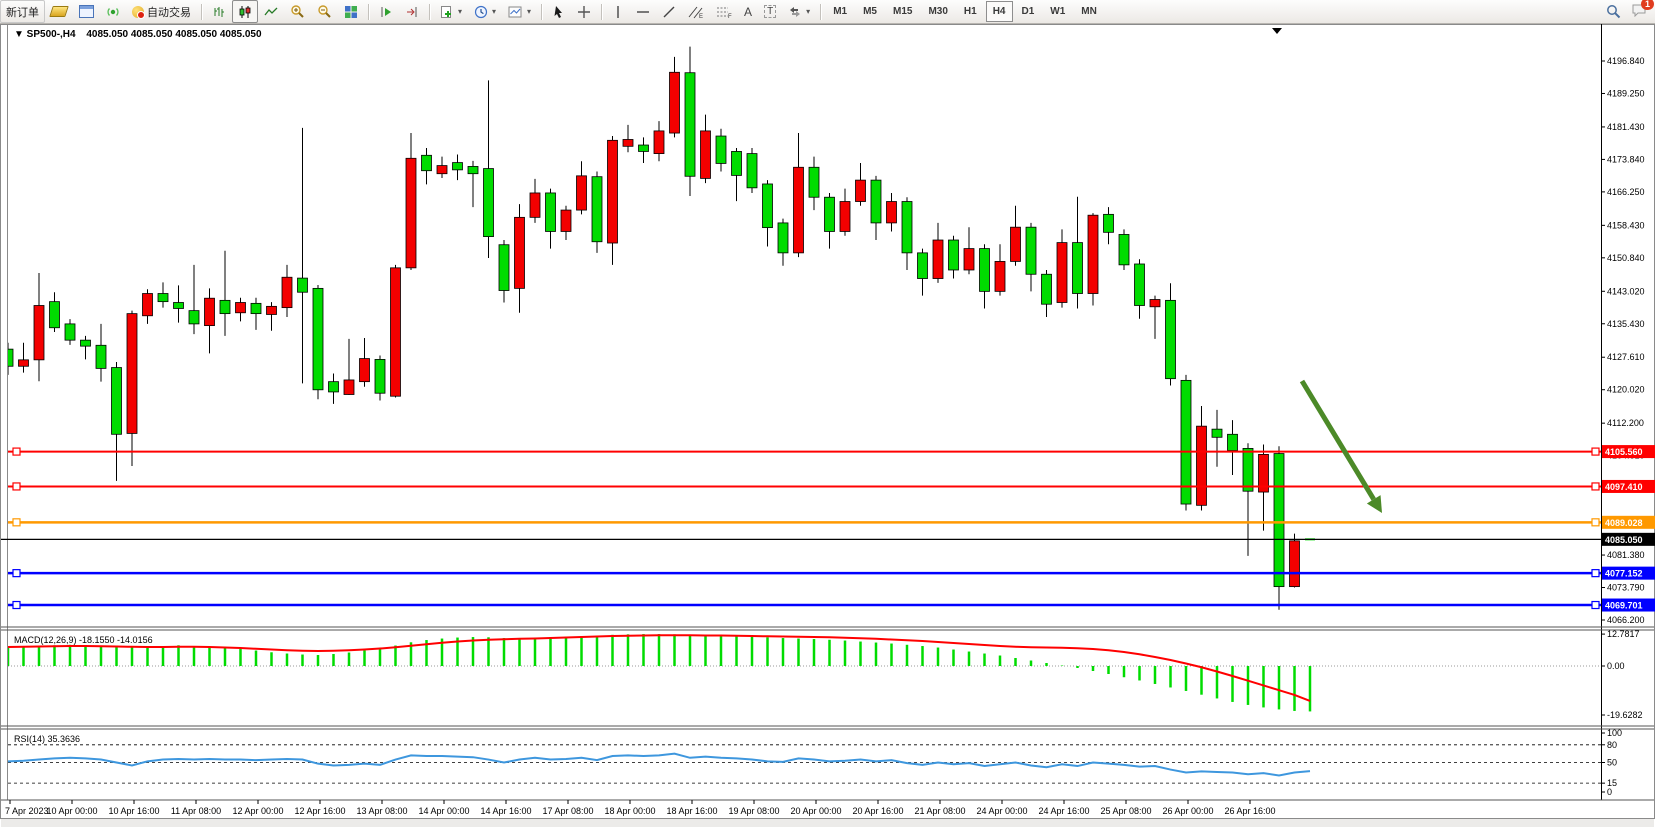  What do you see at coordinates (271, 11) in the screenshot?
I see `line-chart-button` at bounding box center [271, 11].